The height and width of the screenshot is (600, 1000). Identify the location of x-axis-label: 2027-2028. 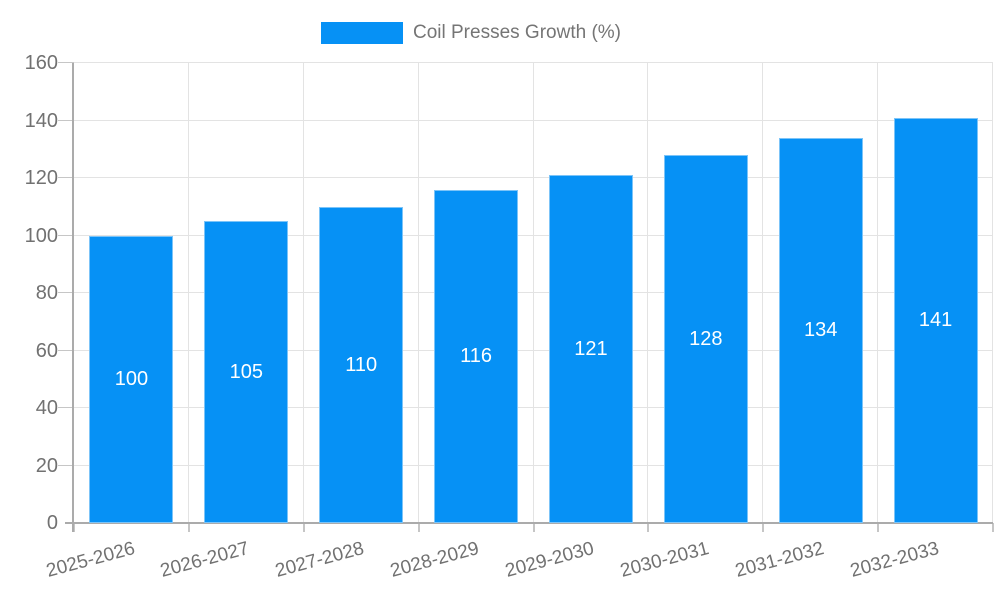
(320, 560).